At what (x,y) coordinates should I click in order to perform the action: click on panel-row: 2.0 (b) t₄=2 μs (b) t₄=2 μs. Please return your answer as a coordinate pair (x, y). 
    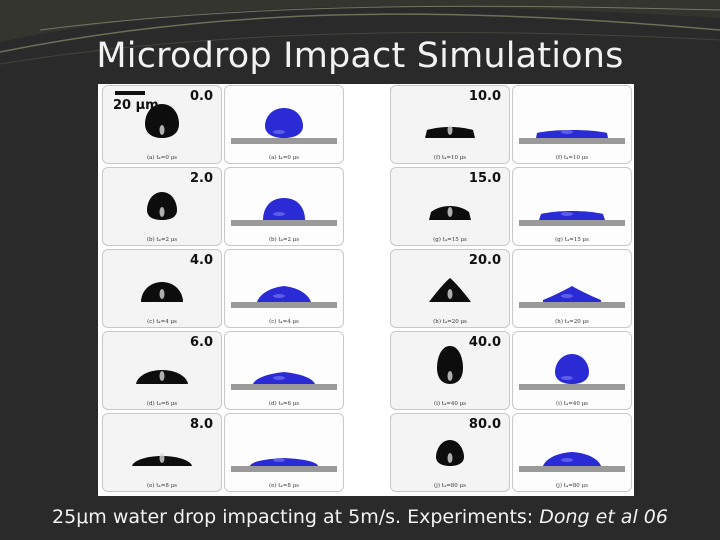
    Looking at the image, I should click on (222, 206).